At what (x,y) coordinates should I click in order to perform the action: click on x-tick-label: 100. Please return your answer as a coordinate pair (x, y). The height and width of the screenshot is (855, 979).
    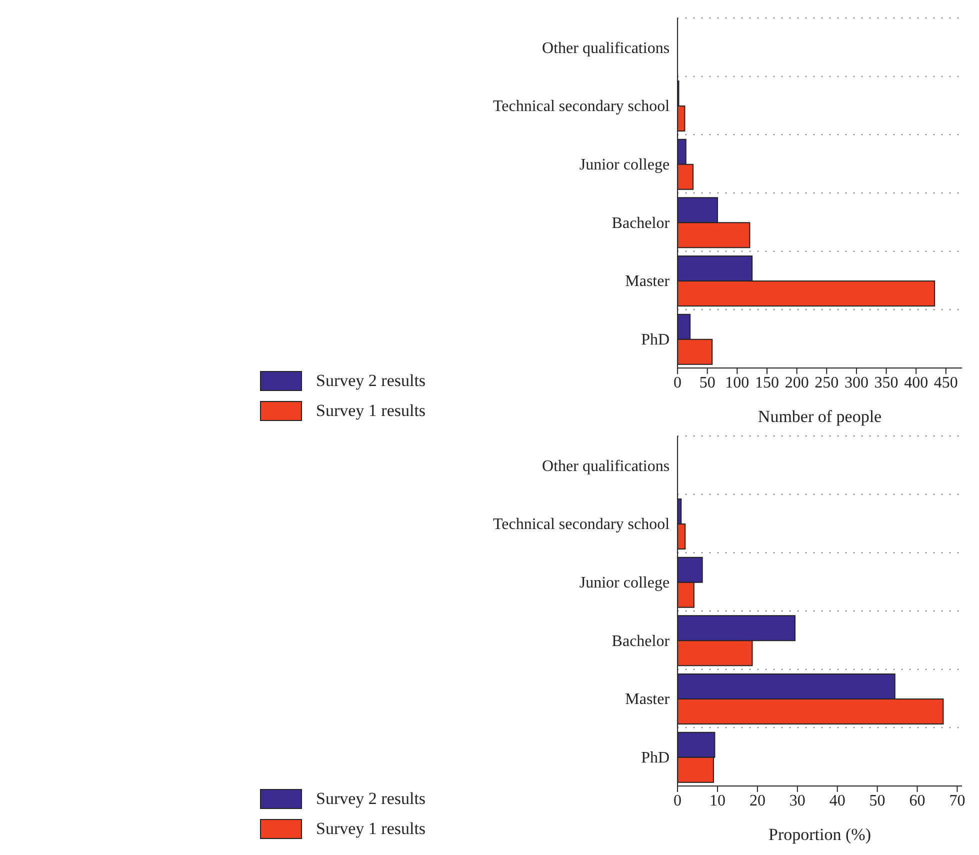
    Looking at the image, I should click on (737, 383).